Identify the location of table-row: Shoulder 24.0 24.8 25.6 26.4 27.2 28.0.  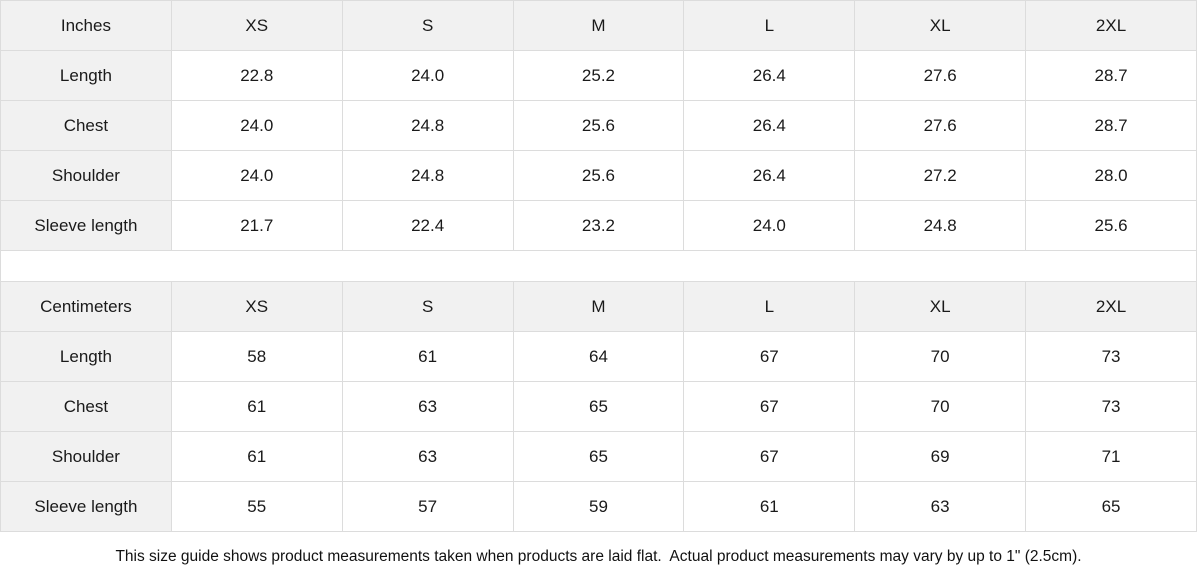
(598, 175).